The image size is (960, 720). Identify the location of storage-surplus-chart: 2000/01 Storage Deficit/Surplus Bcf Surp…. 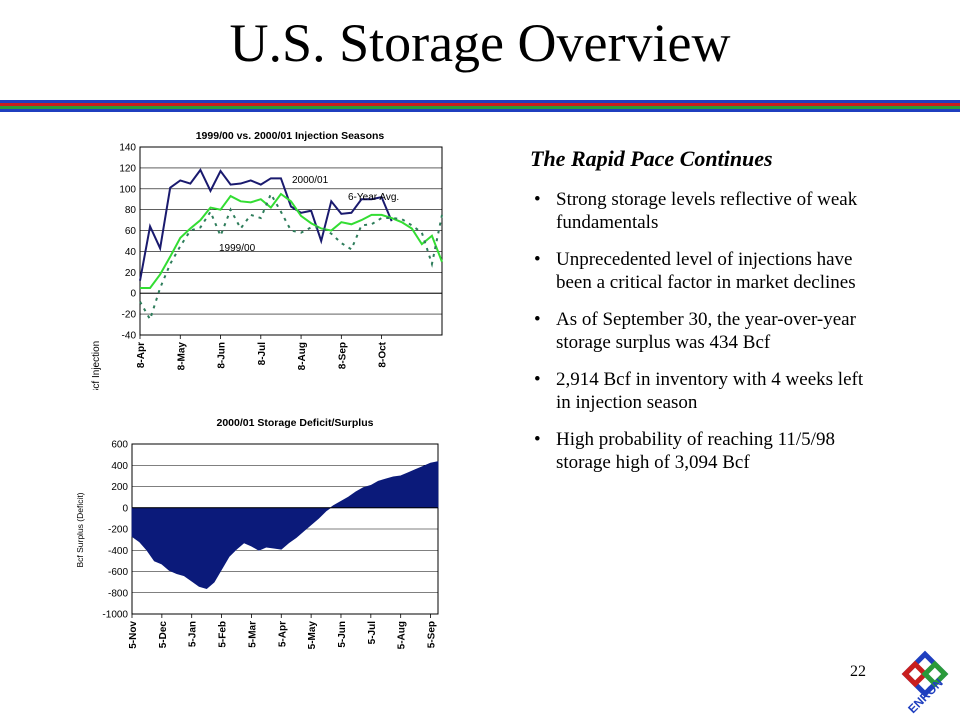
(257, 533).